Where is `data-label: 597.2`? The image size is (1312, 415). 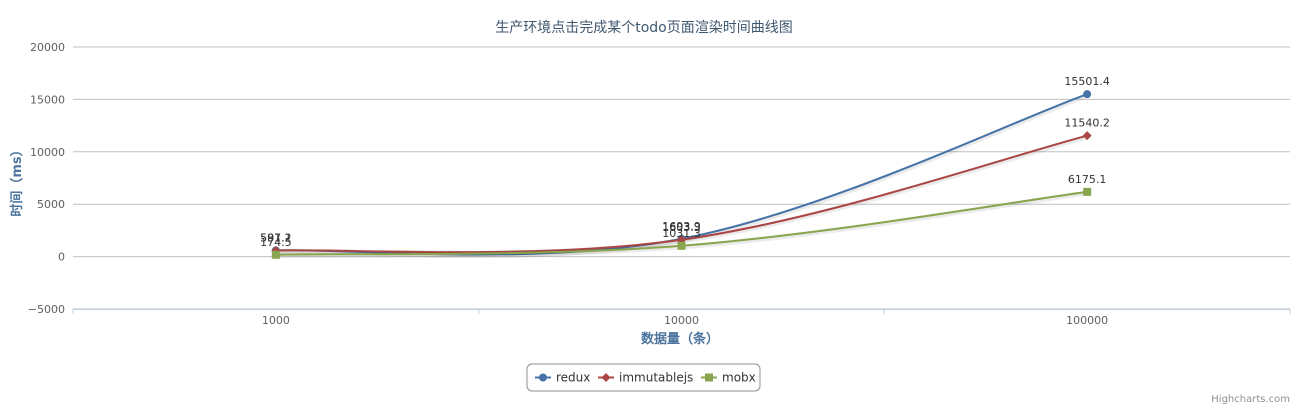
data-label: 597.2 is located at coordinates (276, 237).